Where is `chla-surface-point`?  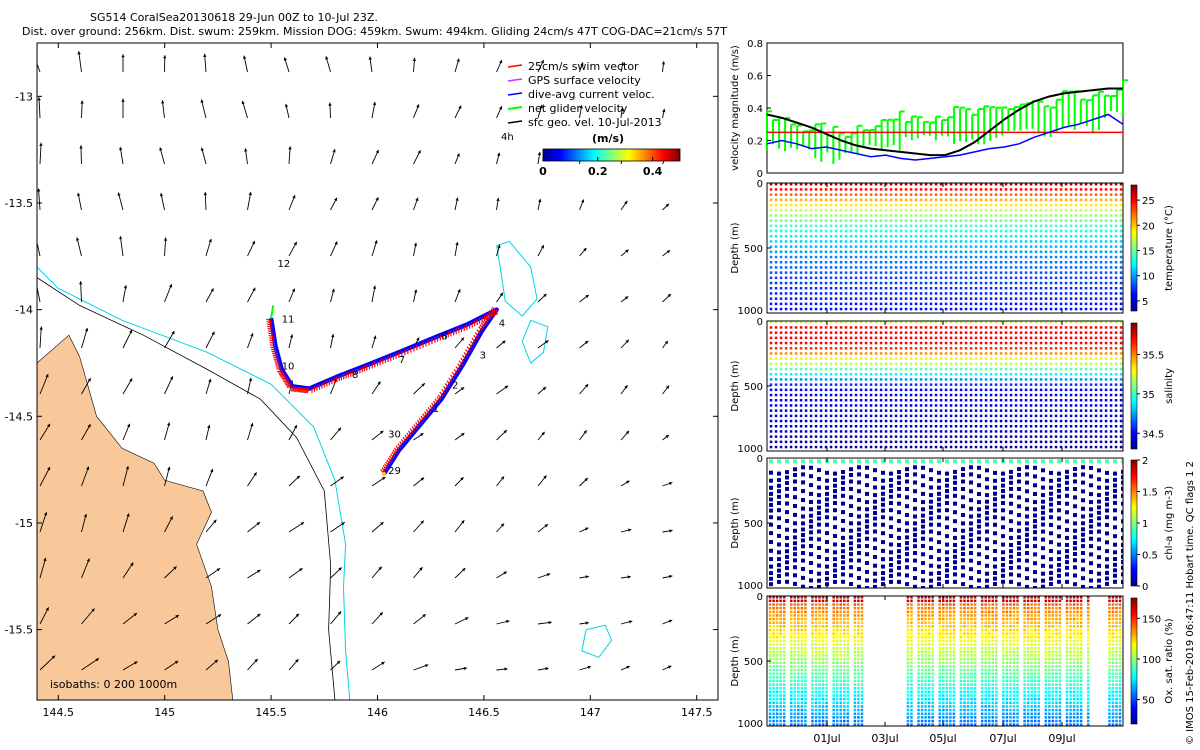
chla-surface-point is located at coordinates (859, 461).